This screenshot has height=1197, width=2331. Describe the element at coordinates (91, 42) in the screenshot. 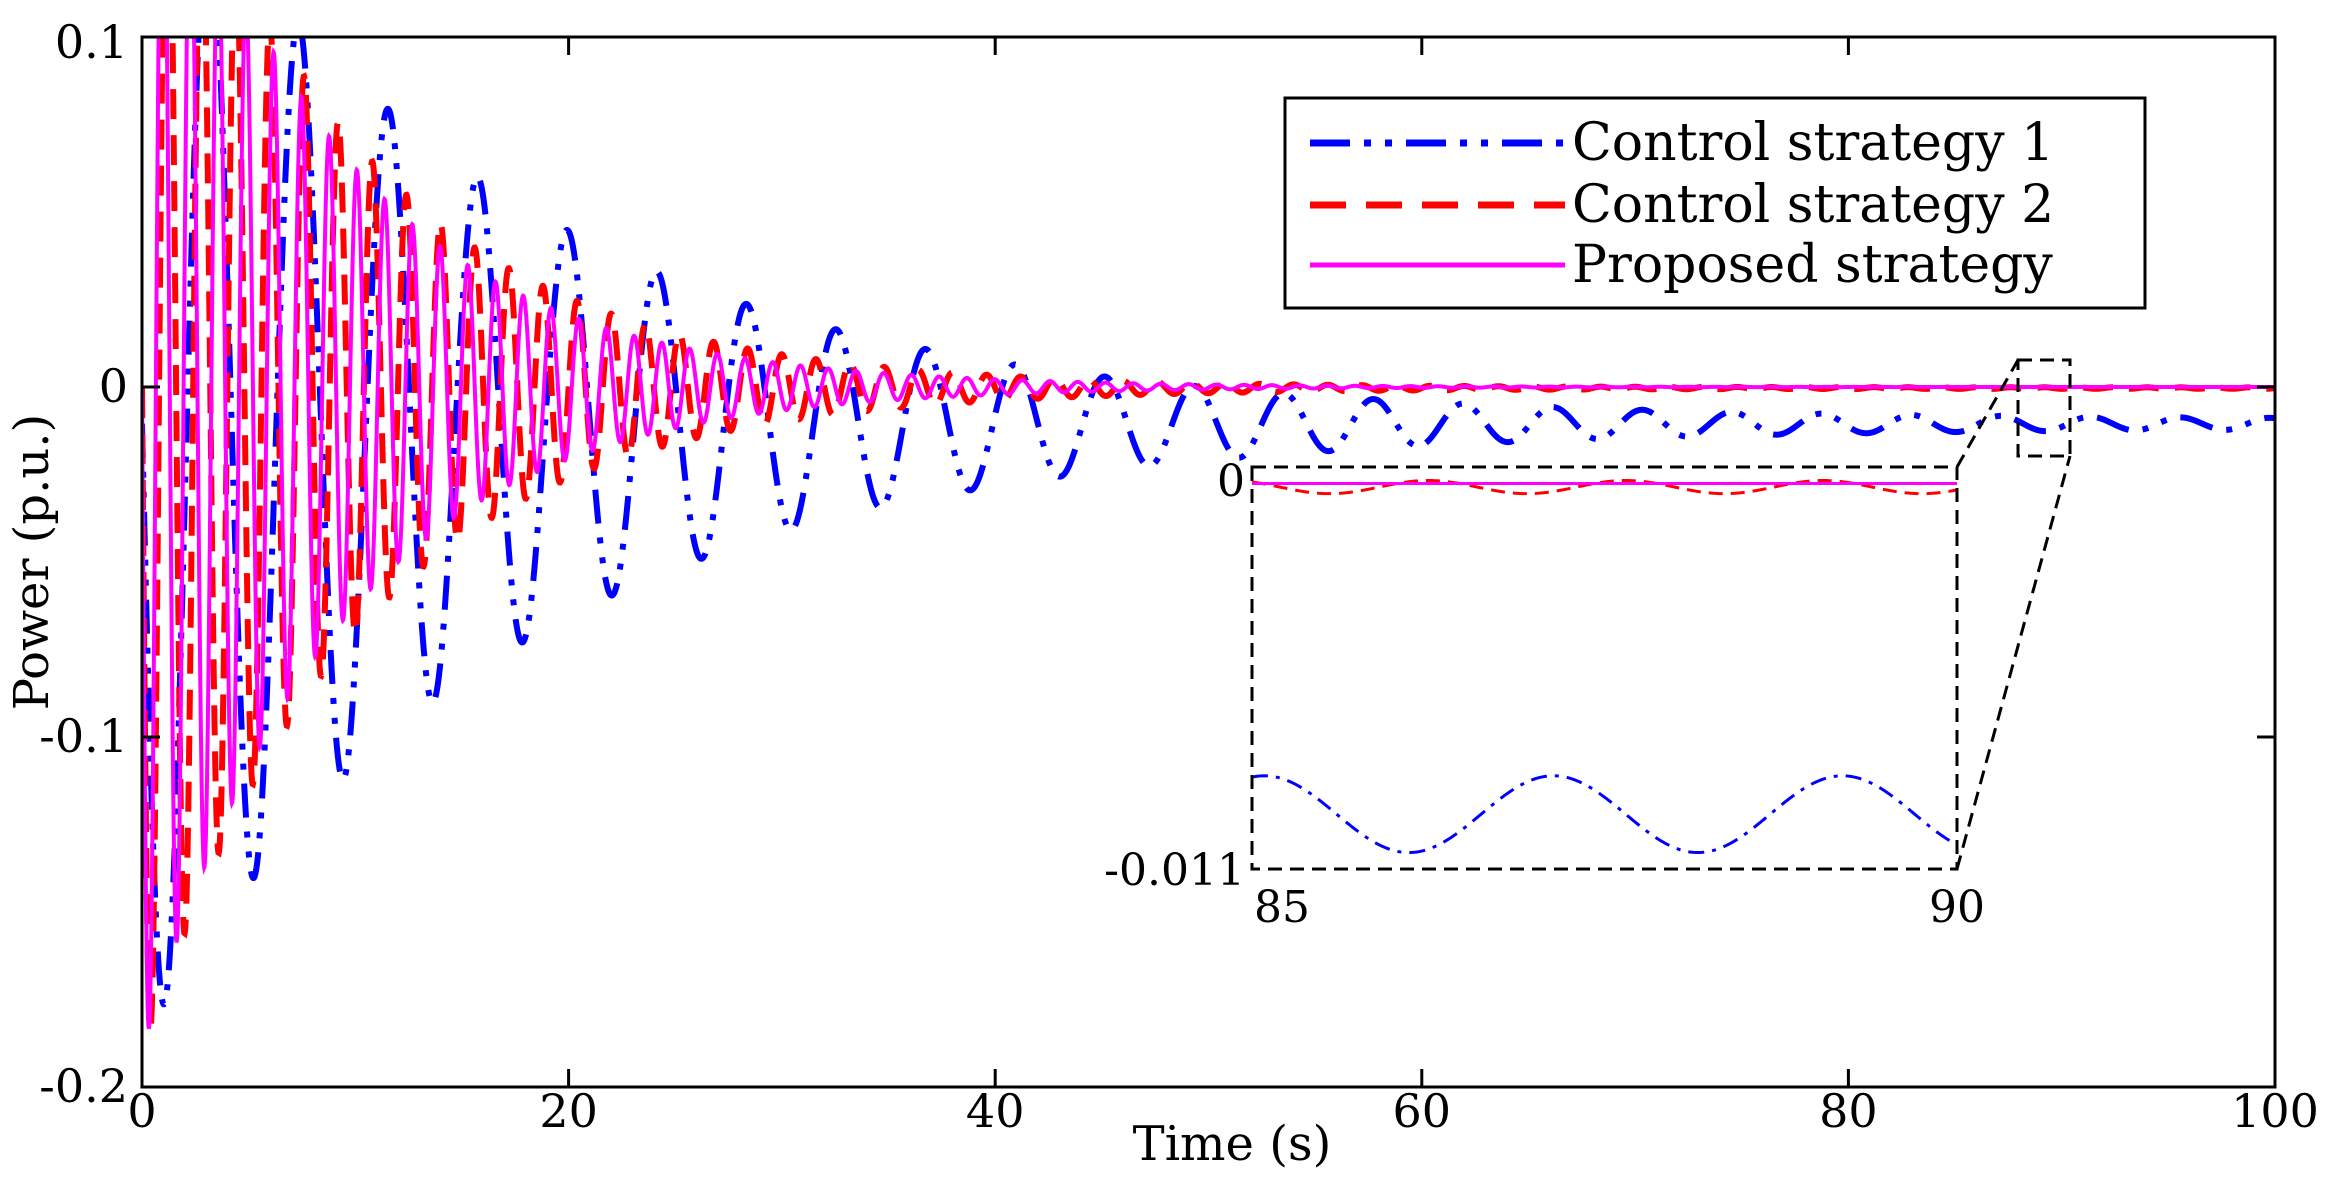

I see `y-tick-label: 0.1` at that location.